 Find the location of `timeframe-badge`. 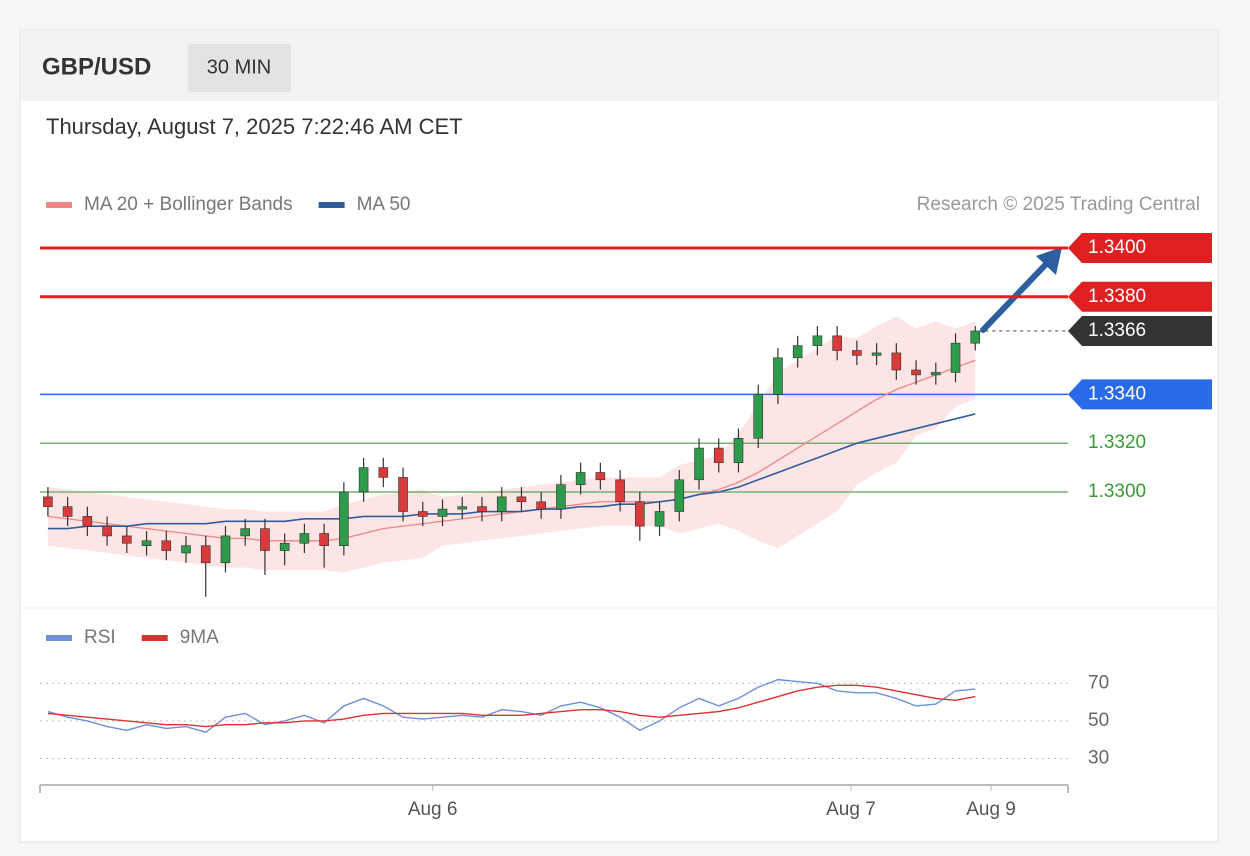

timeframe-badge is located at coordinates (239, 68).